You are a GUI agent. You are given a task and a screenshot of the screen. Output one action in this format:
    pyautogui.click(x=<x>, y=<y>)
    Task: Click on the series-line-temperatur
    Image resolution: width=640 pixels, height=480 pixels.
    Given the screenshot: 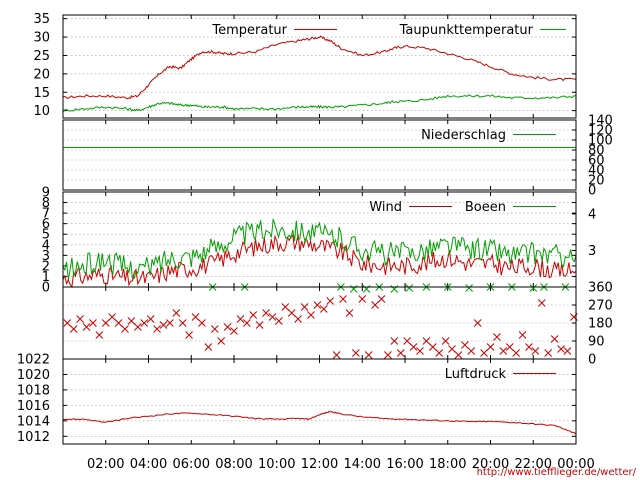 What is the action you would take?
    pyautogui.click(x=319, y=67)
    